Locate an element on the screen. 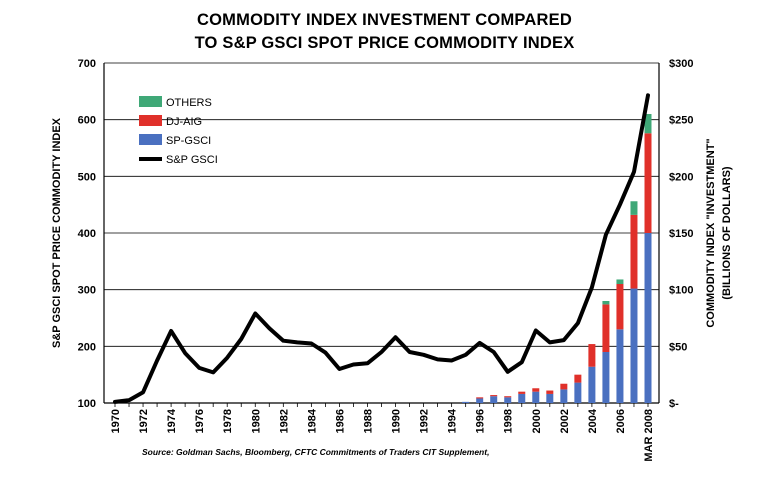 The height and width of the screenshot is (504, 769). x-tick-label: MAR 2008 is located at coordinates (649, 435).